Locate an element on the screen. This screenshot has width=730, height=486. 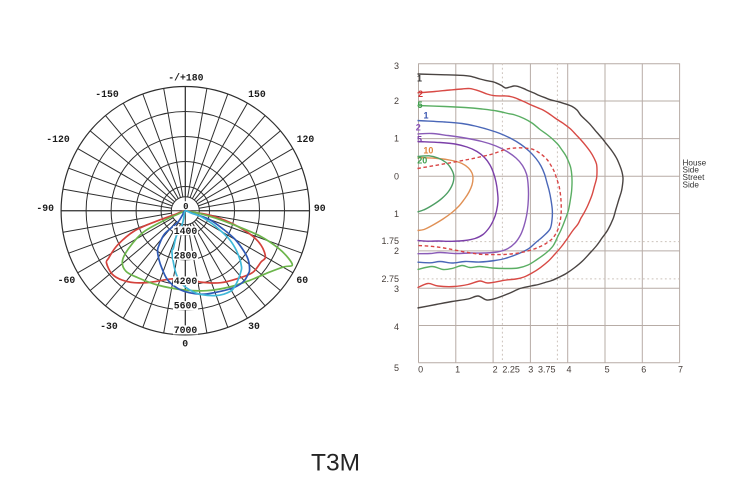
svg-text: 90 is located at coordinates (320, 208).